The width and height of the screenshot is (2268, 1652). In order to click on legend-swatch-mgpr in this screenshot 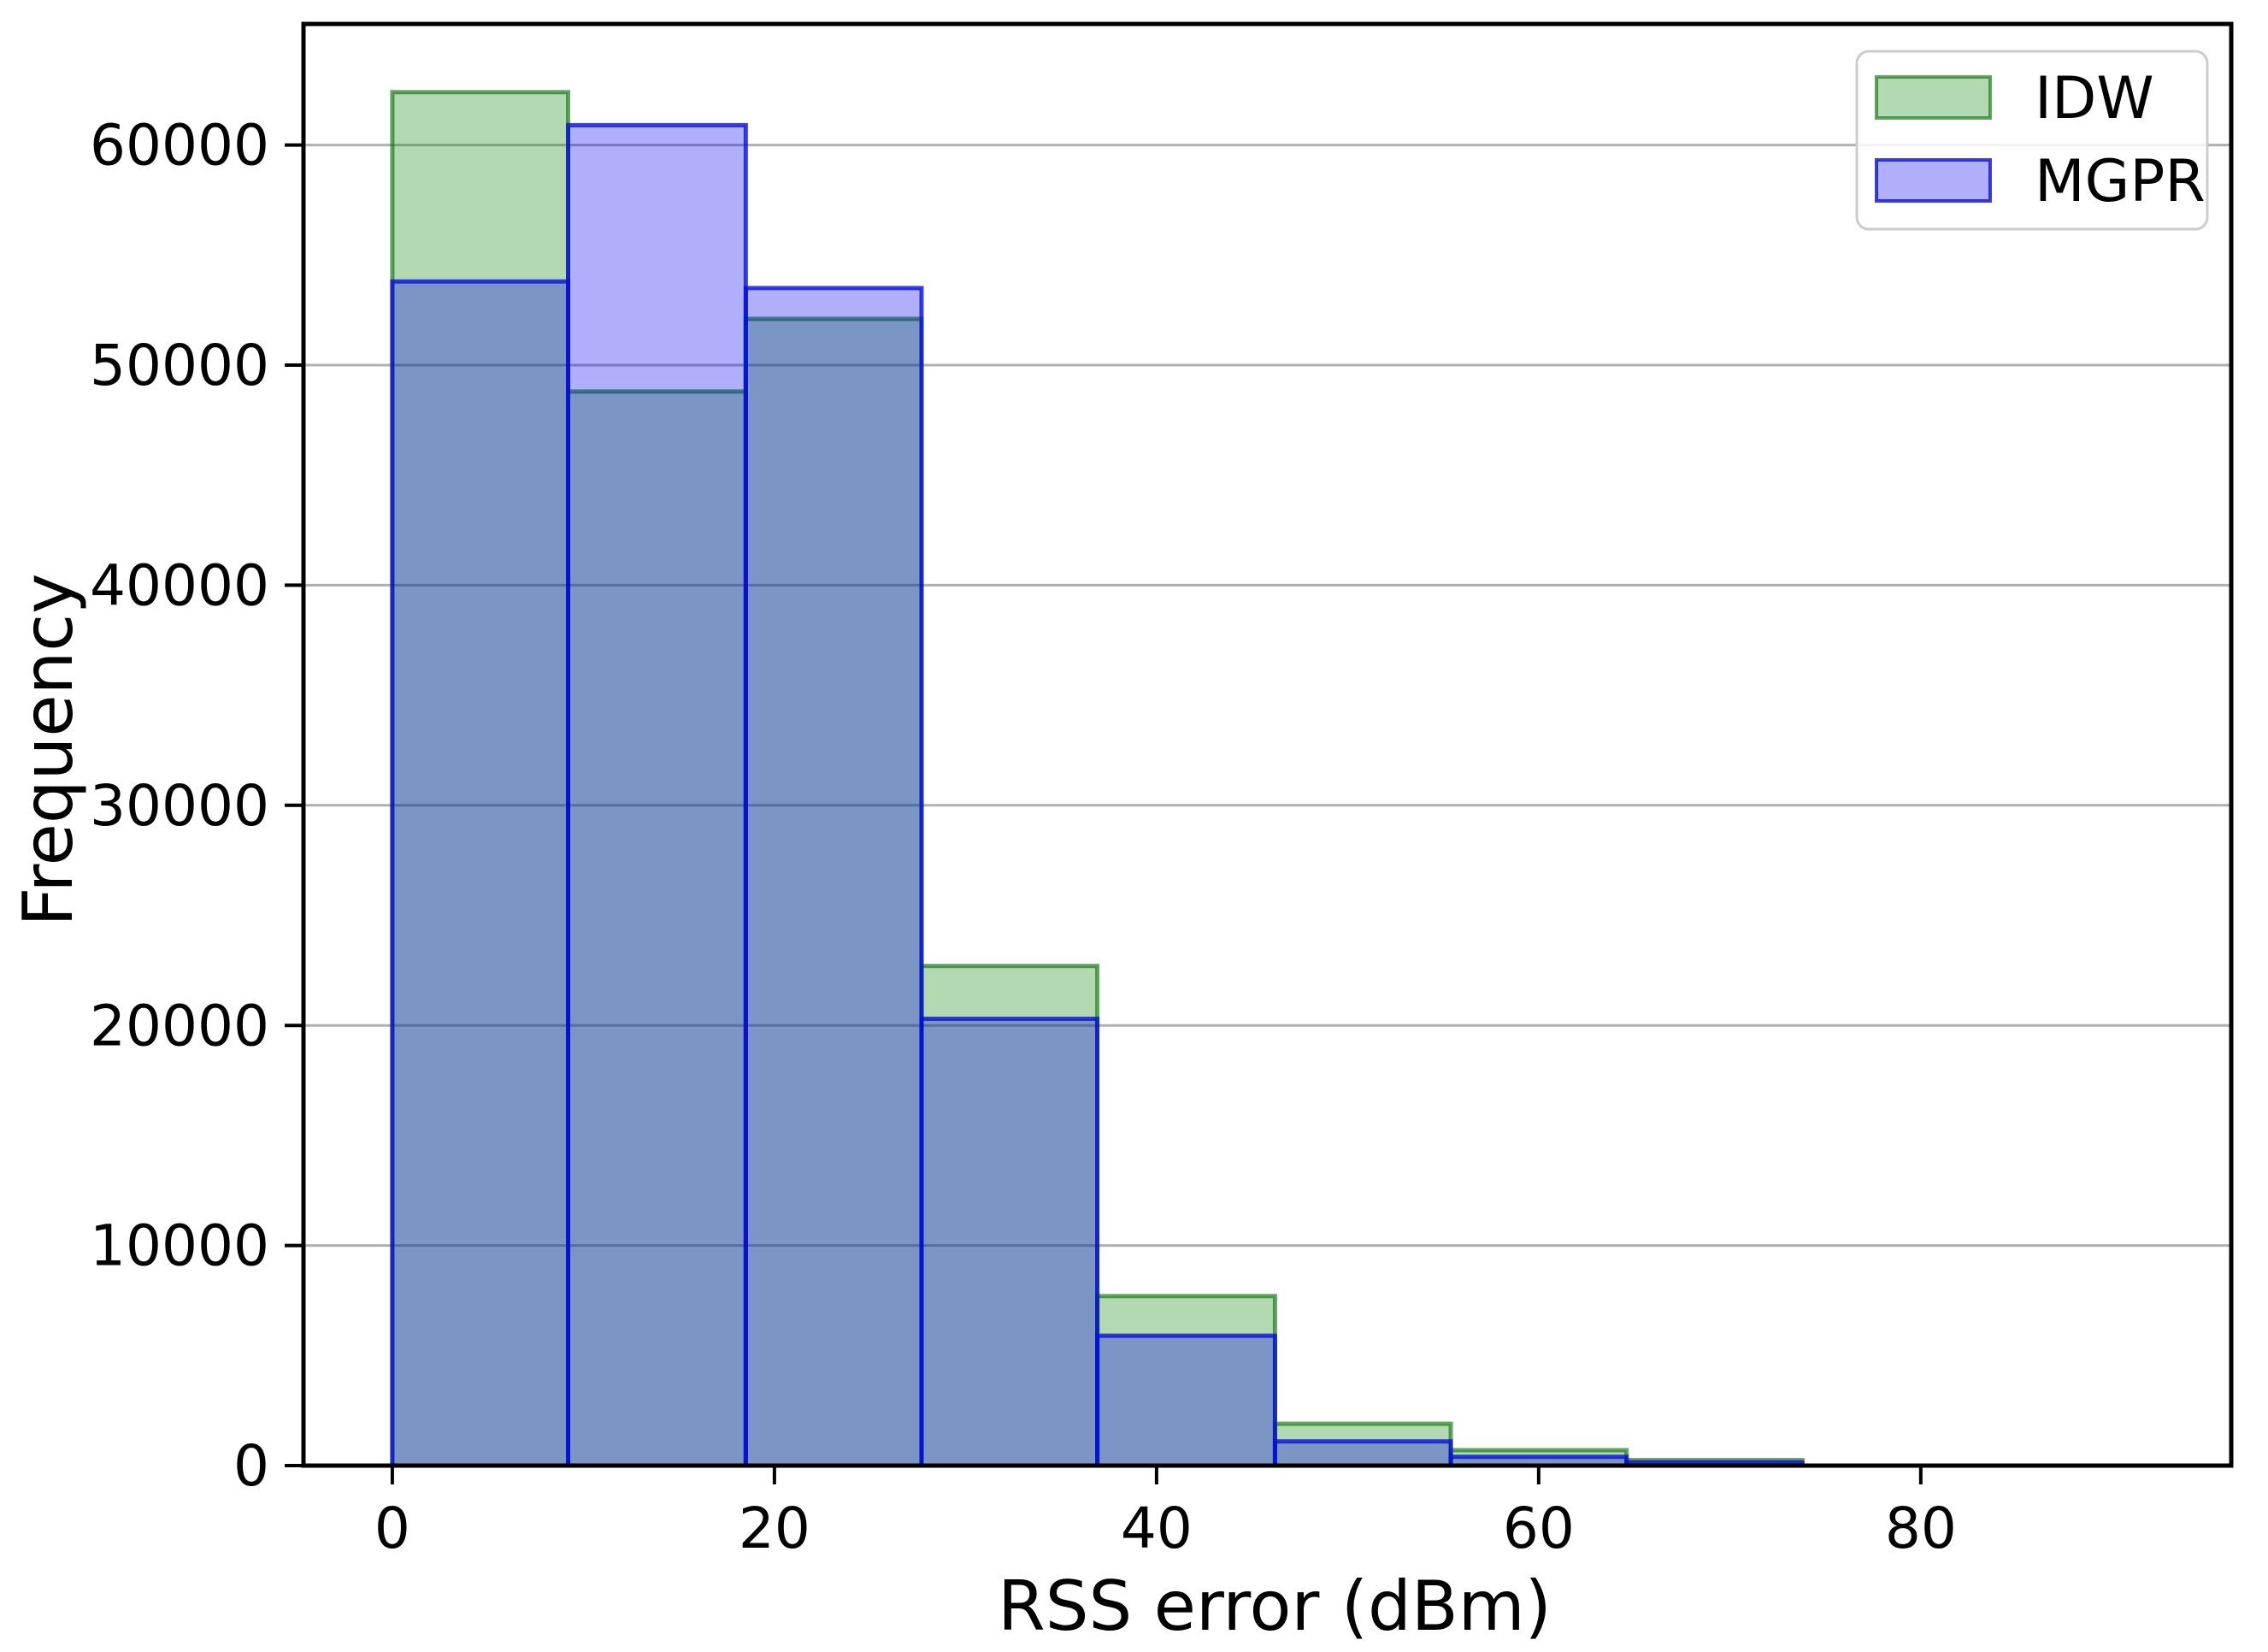, I will do `click(1933, 180)`.